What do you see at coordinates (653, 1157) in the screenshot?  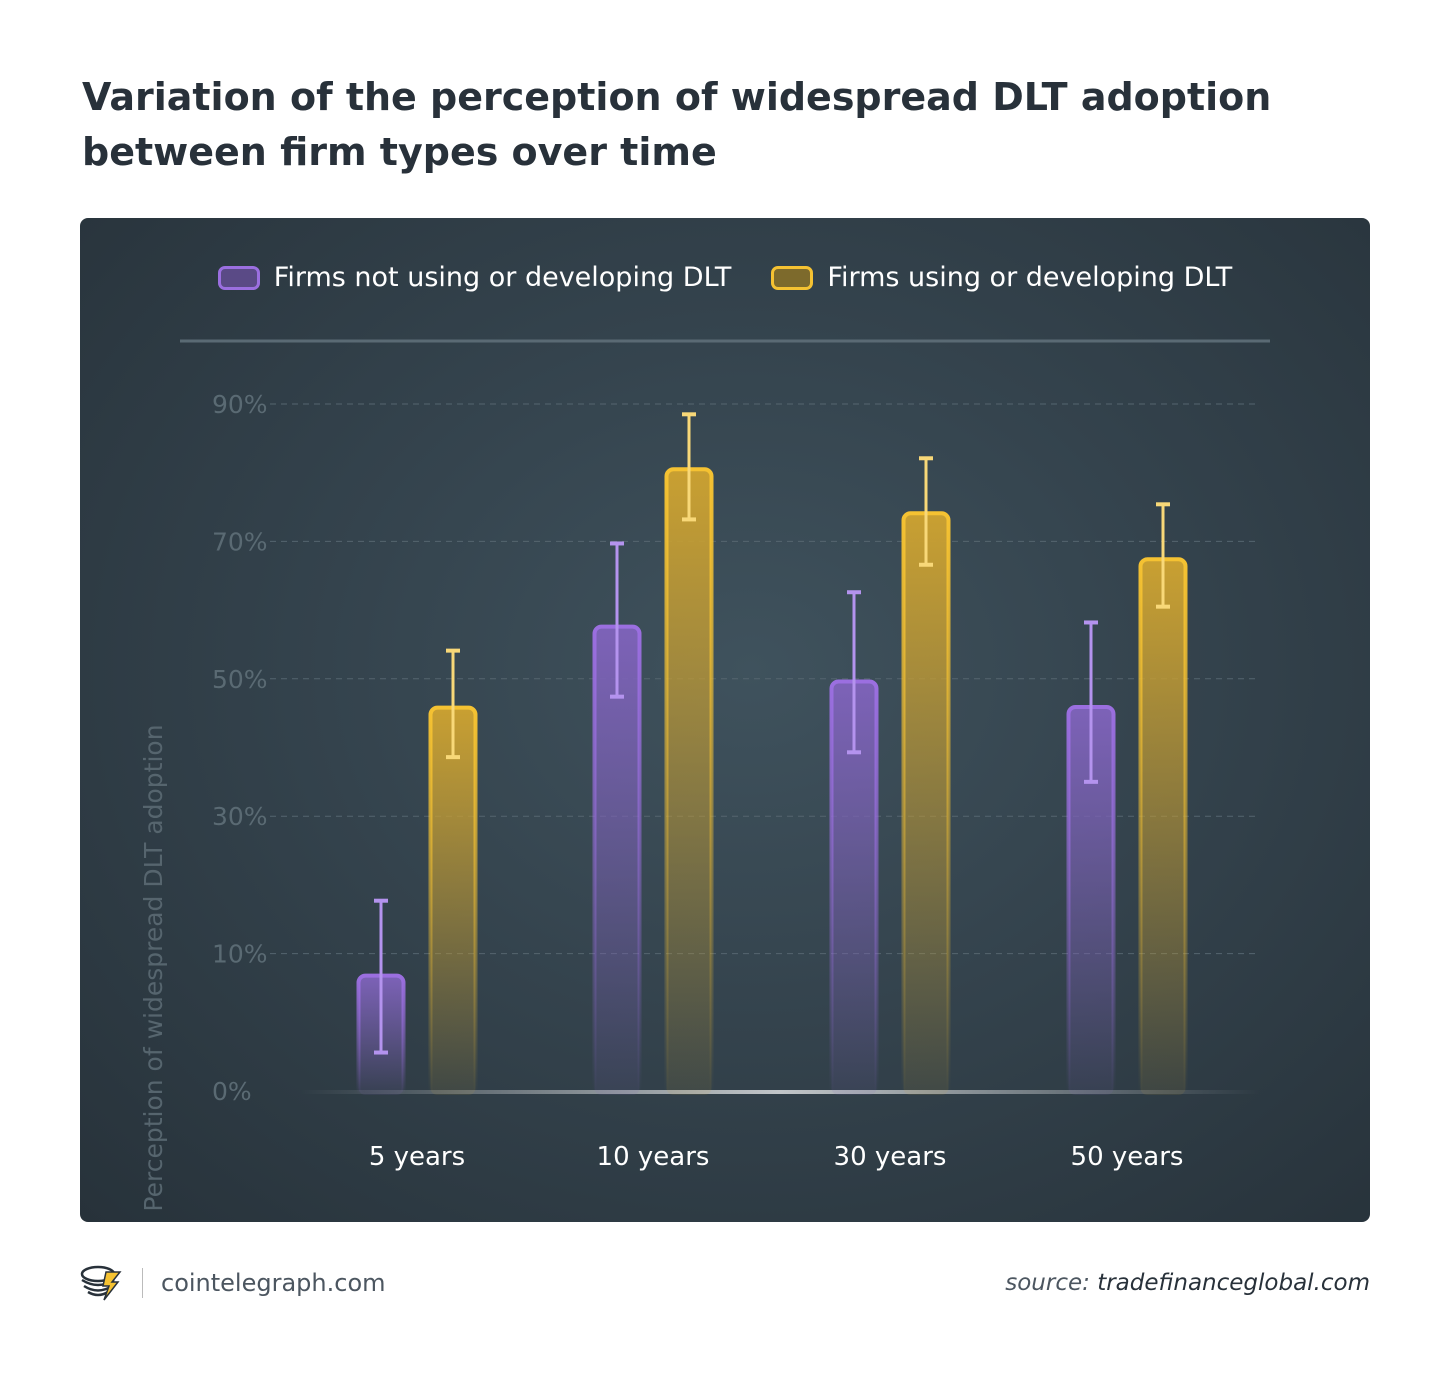 I see `x-tick-label: 10 years` at bounding box center [653, 1157].